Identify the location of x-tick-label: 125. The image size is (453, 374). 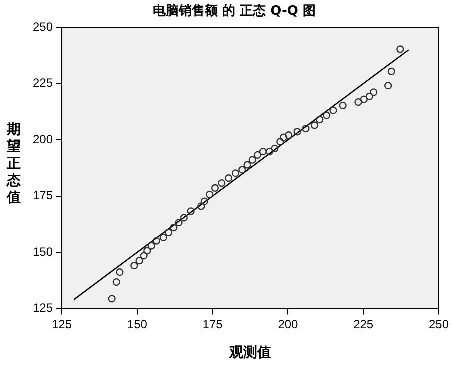
(62, 324).